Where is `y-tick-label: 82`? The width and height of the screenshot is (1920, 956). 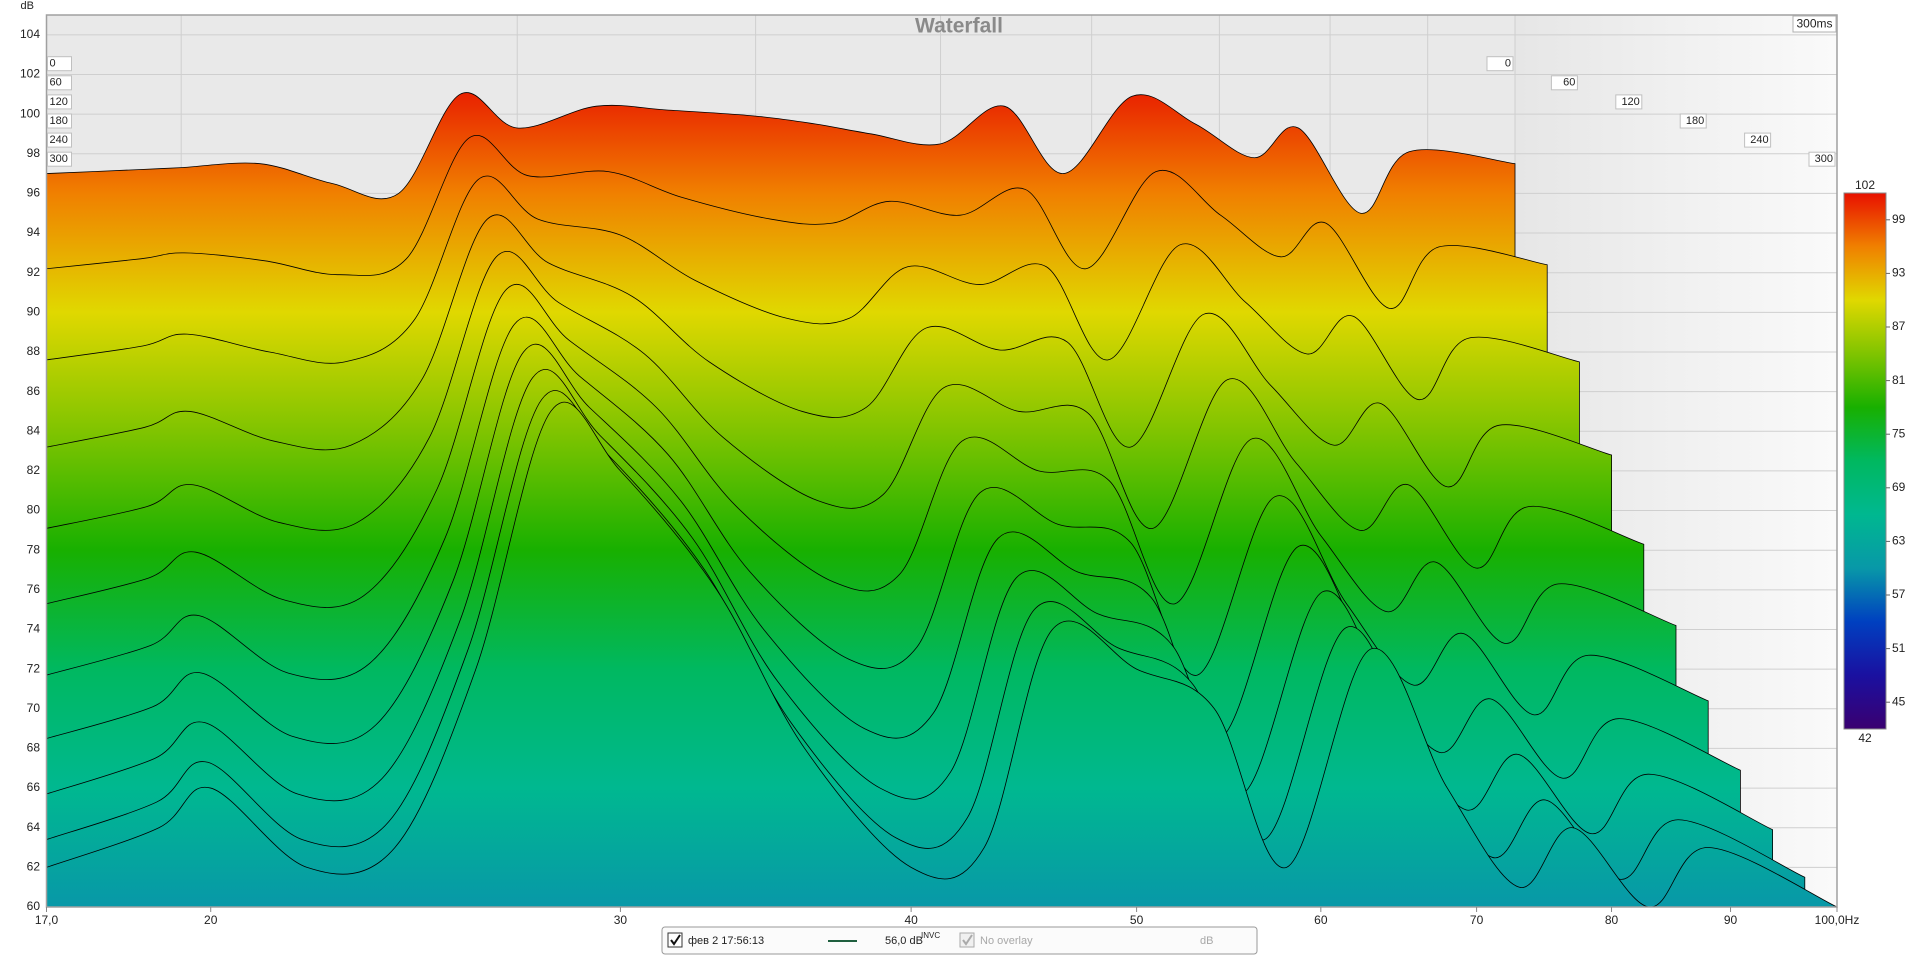 y-tick-label: 82 is located at coordinates (34, 470).